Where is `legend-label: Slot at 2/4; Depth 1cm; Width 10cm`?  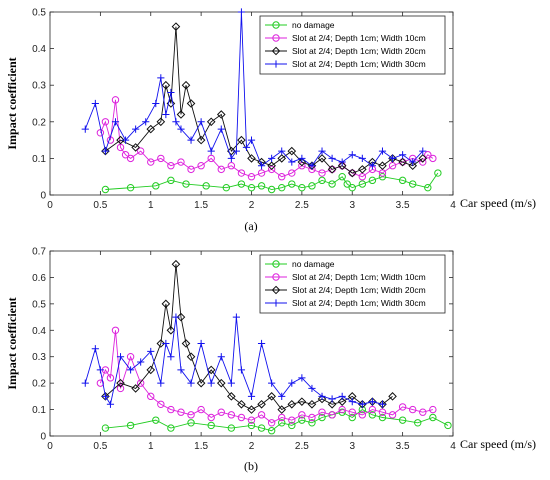
legend-label: Slot at 2/4; Depth 1cm; Width 10cm is located at coordinates (359, 38).